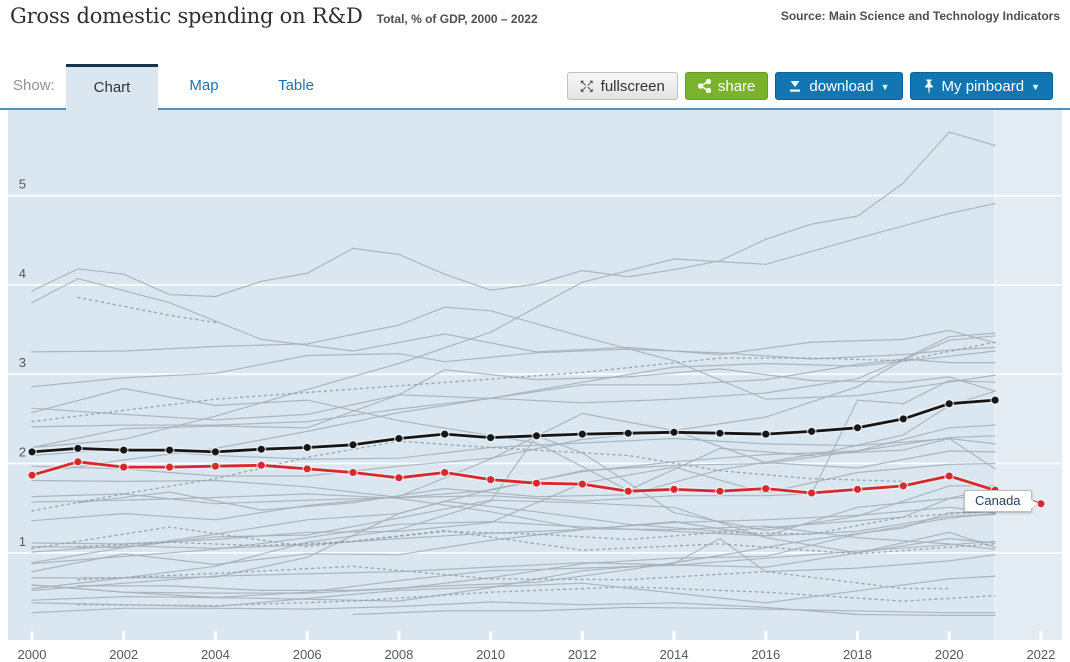  Describe the element at coordinates (765, 654) in the screenshot. I see `x-axis-label: 2016` at that location.